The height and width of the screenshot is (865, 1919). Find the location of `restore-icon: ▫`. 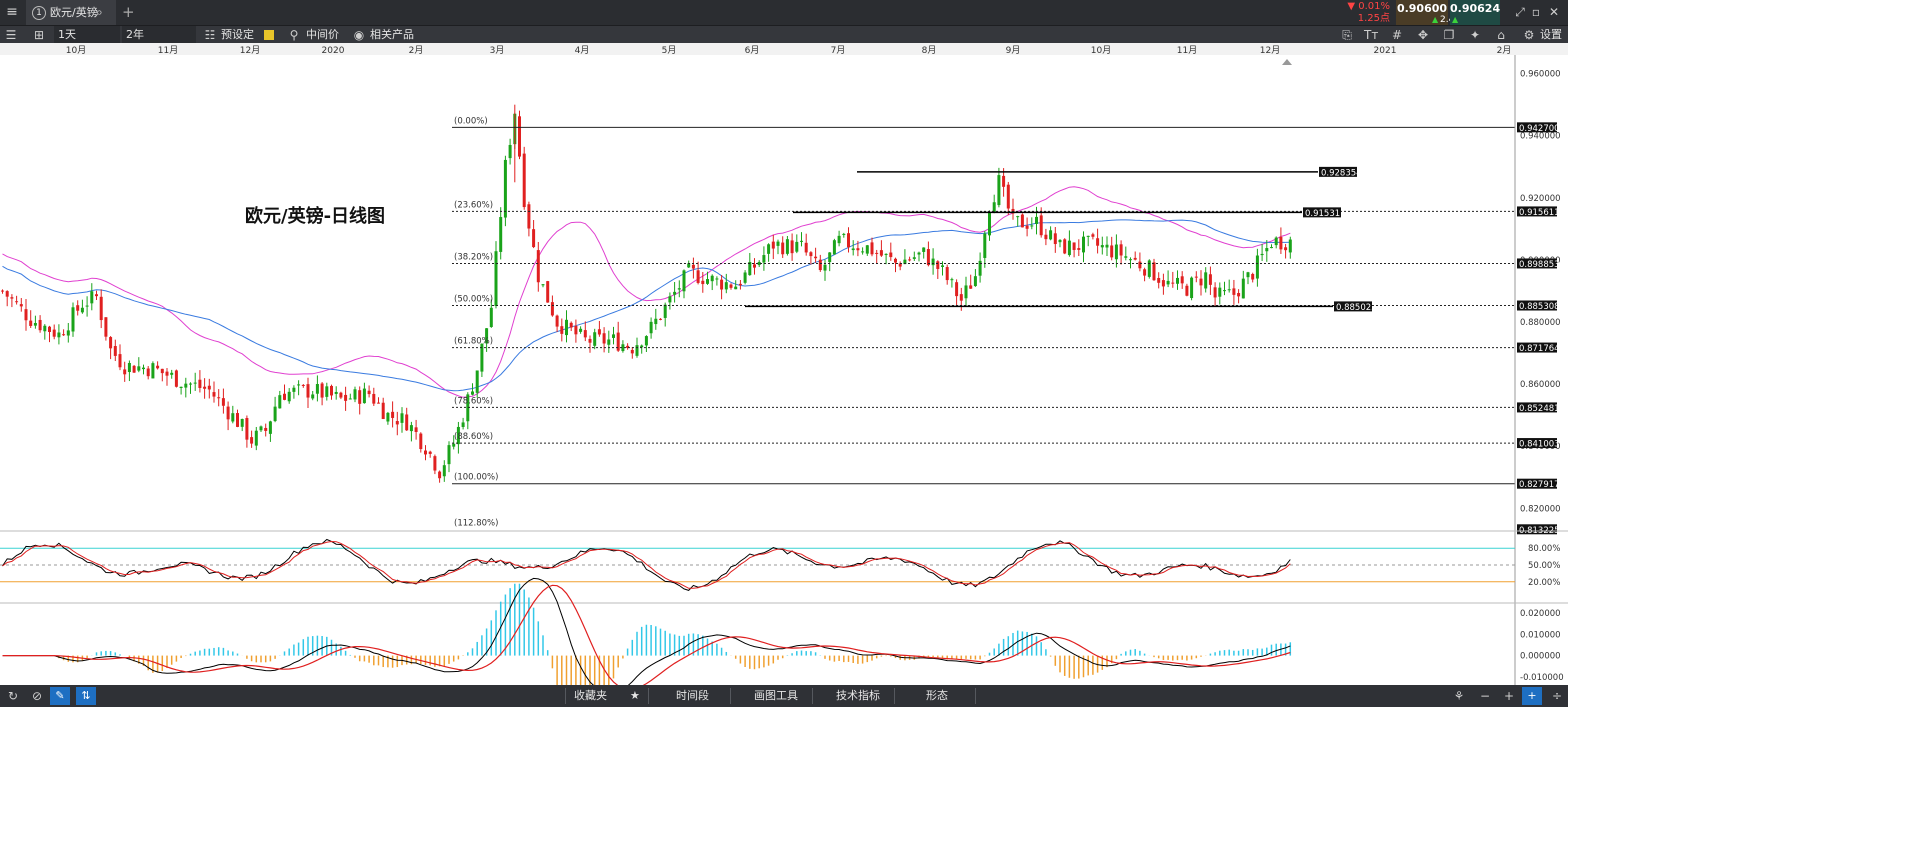

restore-icon: ▫ is located at coordinates (1536, 12).